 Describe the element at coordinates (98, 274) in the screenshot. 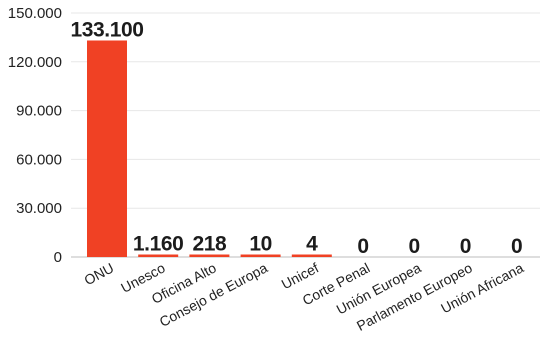

I see `x-category-label: ONU` at that location.